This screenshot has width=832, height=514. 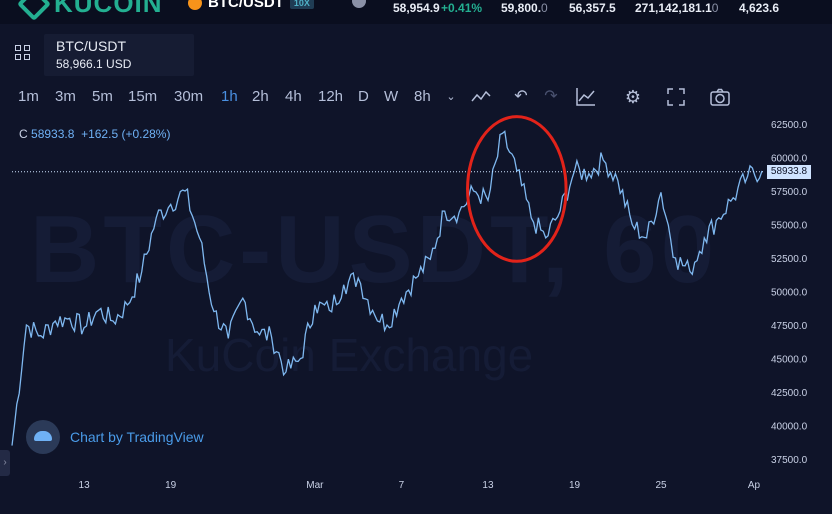 I want to click on turnover-24h: 4,623.6, so click(x=759, y=8).